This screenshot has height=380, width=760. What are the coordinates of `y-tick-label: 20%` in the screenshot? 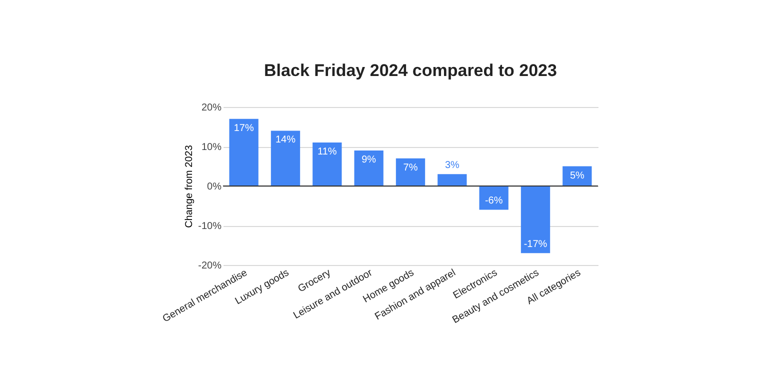 It's located at (211, 108).